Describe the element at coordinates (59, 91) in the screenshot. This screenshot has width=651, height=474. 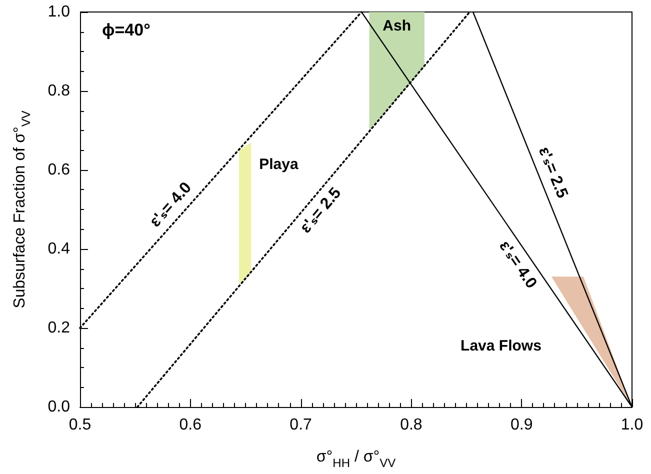
I see `y-tick-label: 0.8` at that location.